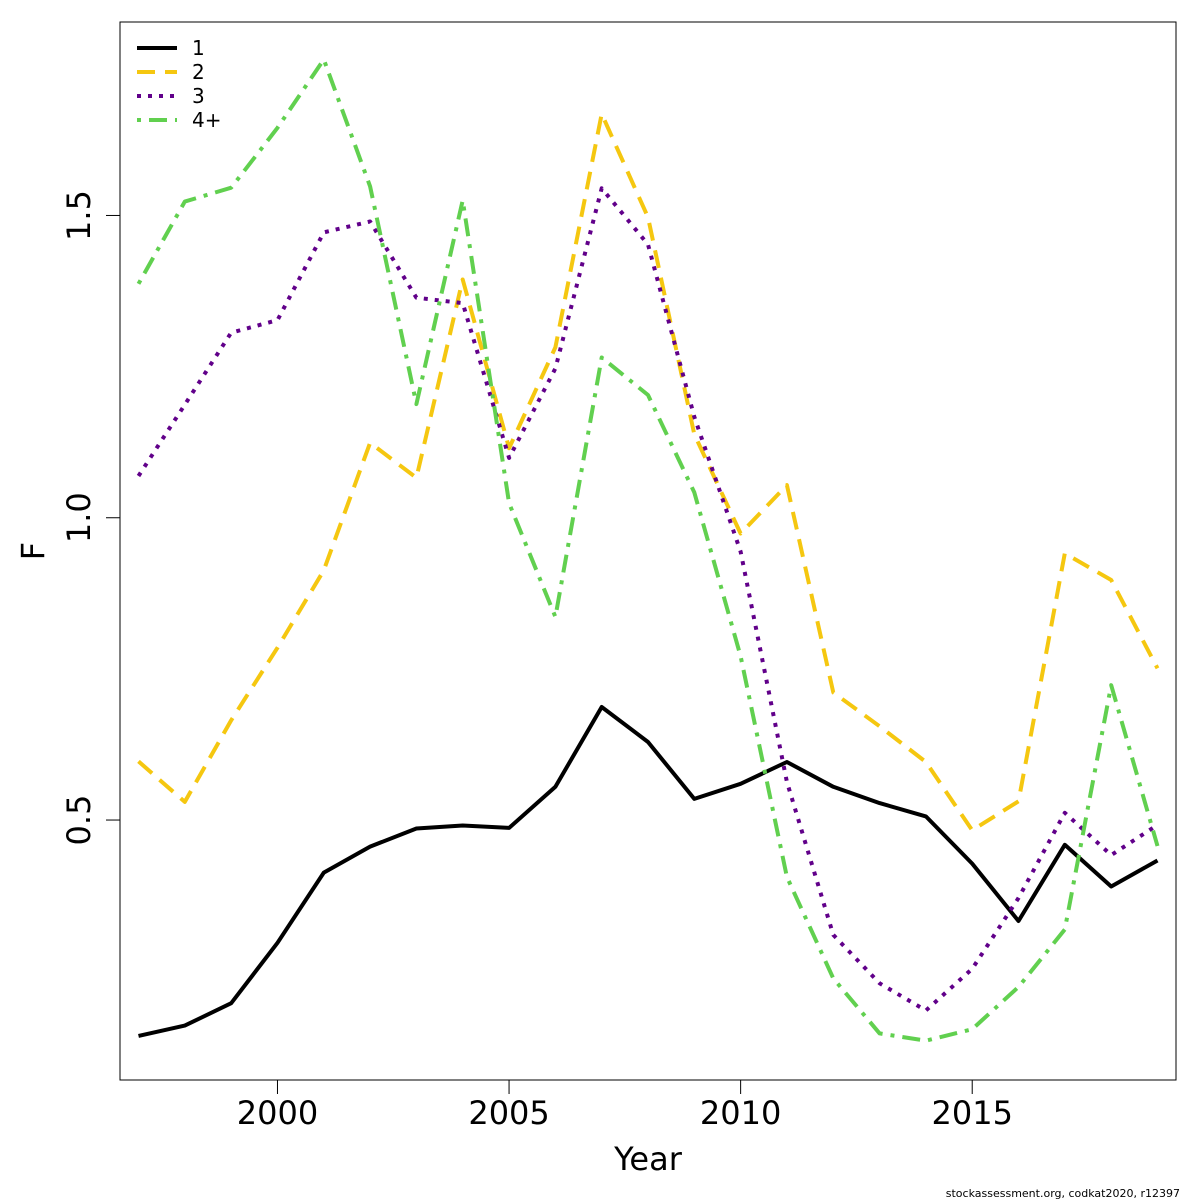 Image resolution: width=1200 pixels, height=1200 pixels. I want to click on x-axis-title: Year, so click(648, 1159).